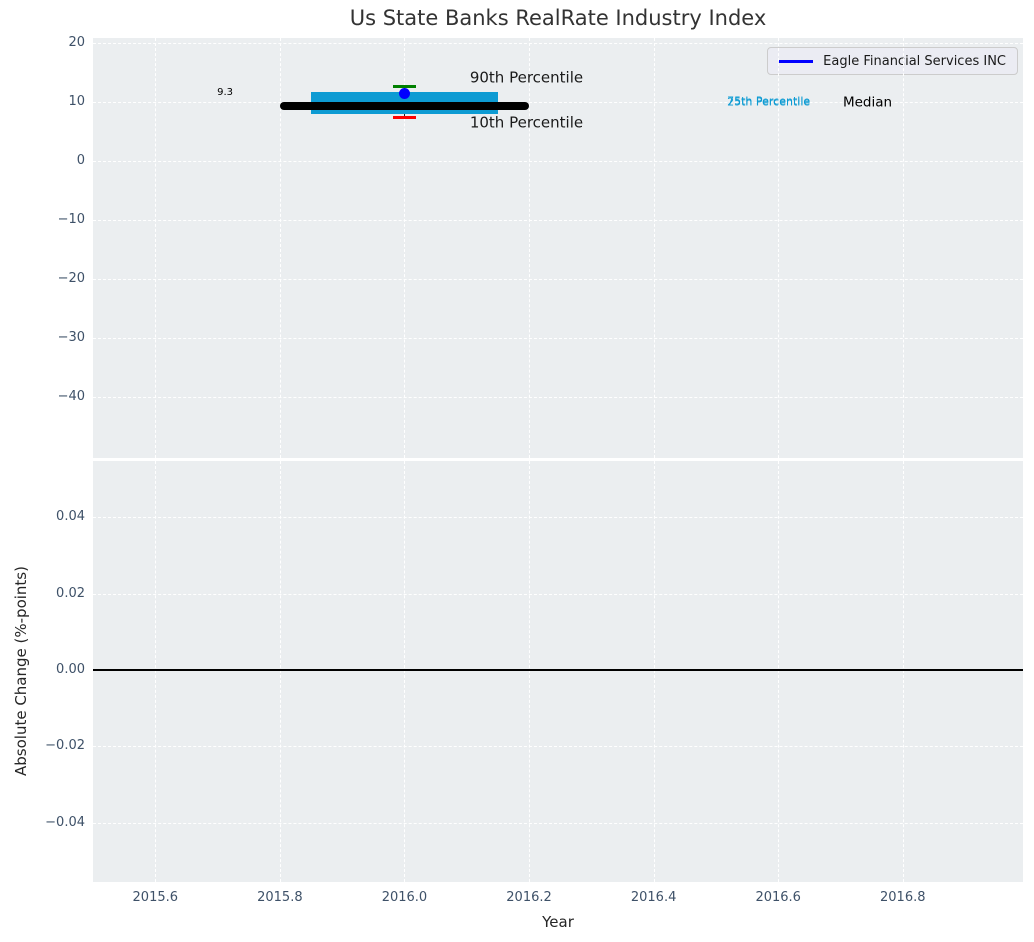  Describe the element at coordinates (903, 897) in the screenshot. I see `x-tick-label: 2016.8` at that location.